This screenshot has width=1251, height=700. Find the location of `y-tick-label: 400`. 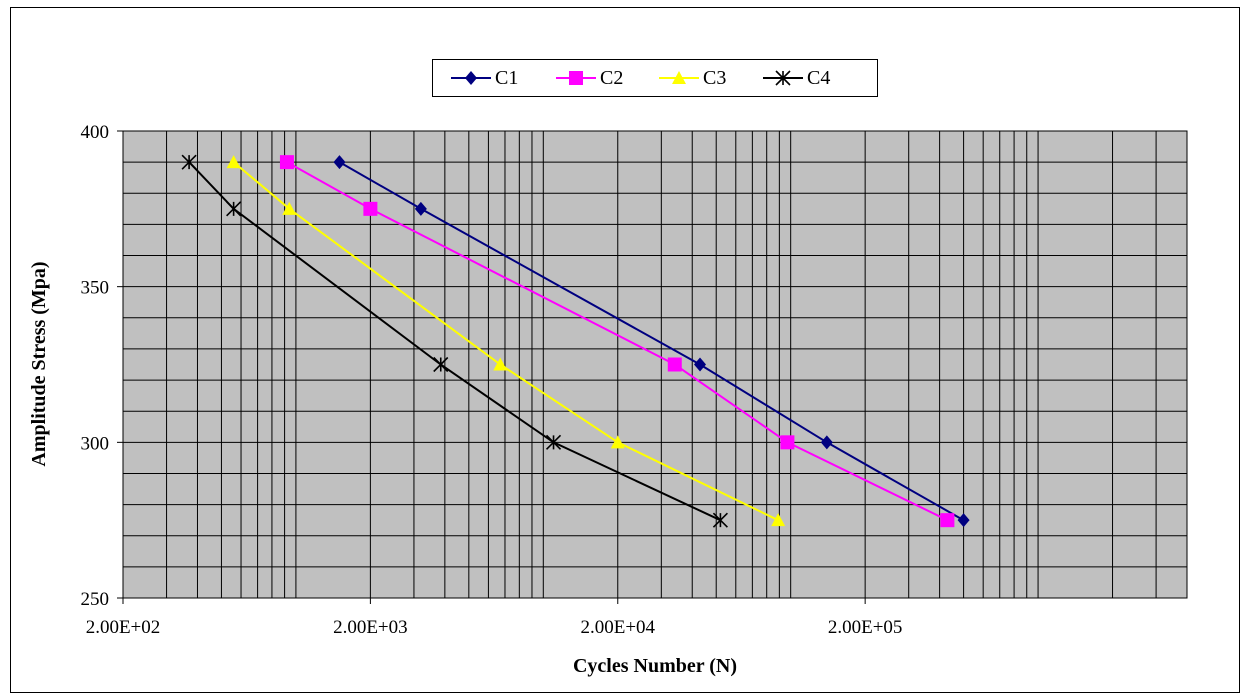

y-tick-label: 400 is located at coordinates (95, 132).